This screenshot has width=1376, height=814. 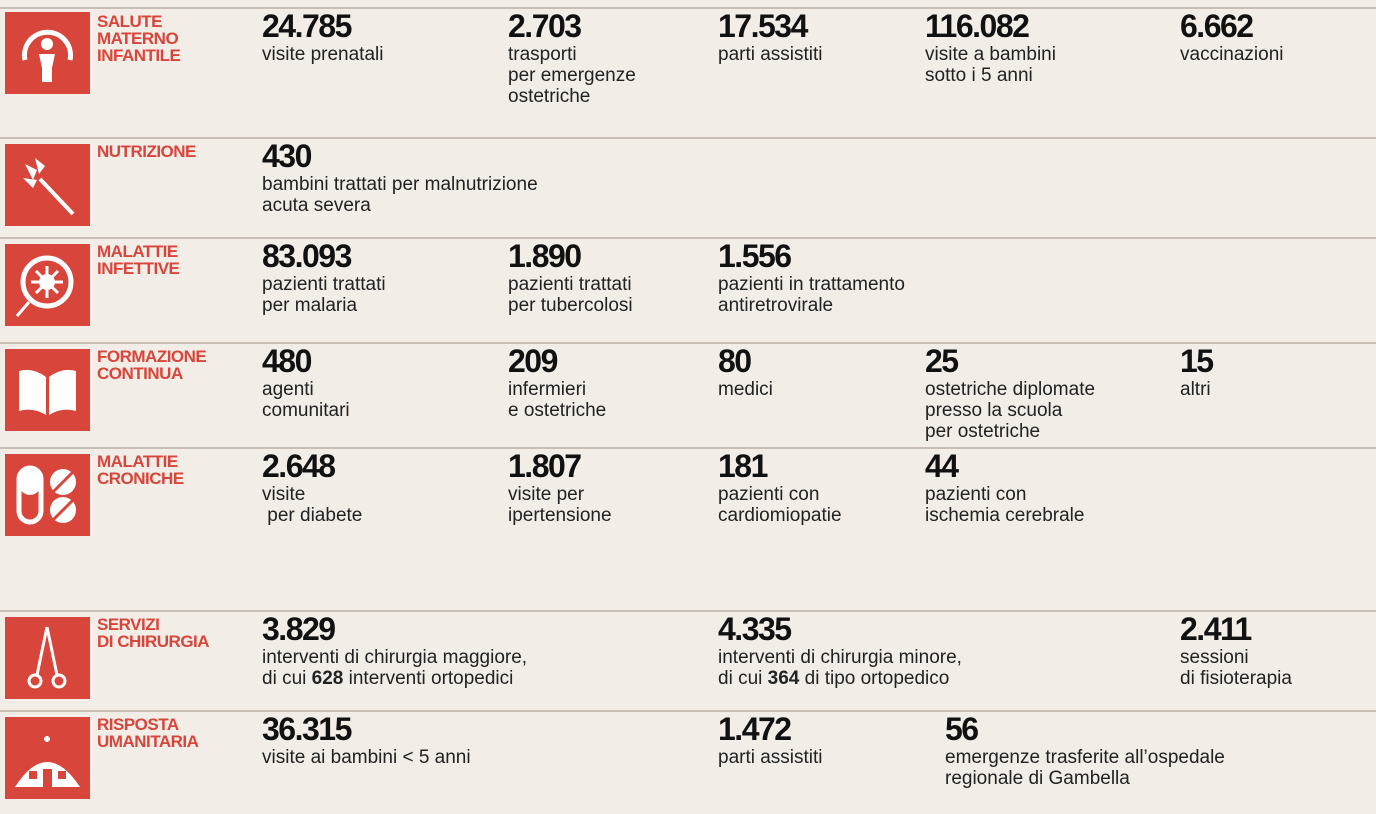 I want to click on category-line: CRONICHE, so click(x=140, y=478).